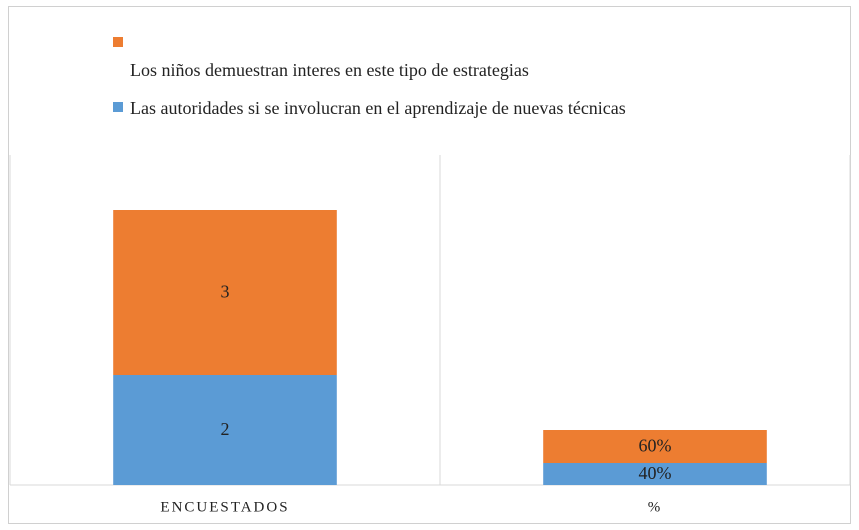 Image resolution: width=859 pixels, height=530 pixels. I want to click on data-label: 3, so click(225, 292).